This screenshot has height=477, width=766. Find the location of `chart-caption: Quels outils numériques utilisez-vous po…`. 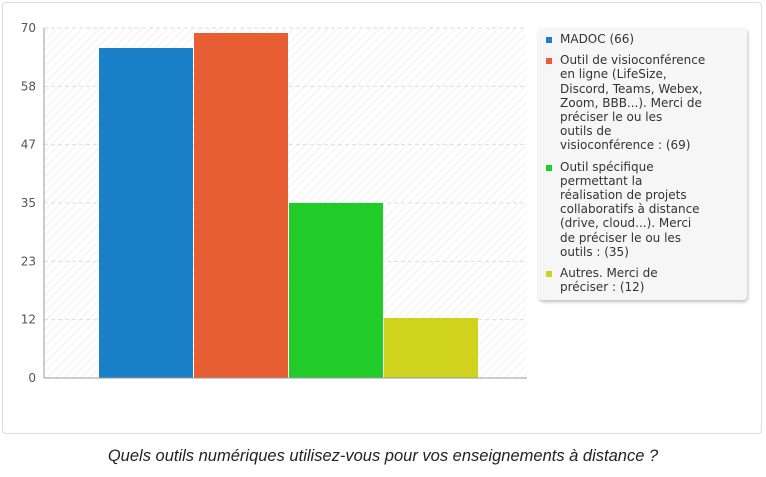

chart-caption: Quels outils numériques utilisez-vous po… is located at coordinates (383, 456).